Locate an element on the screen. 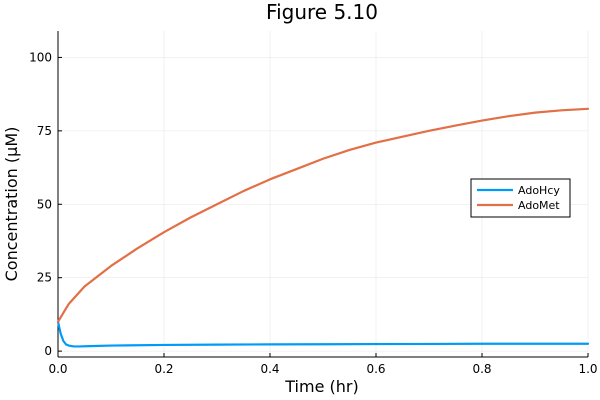 Image resolution: width=600 pixels, height=400 pixels. x-tick-label: 0.2 is located at coordinates (163, 369).